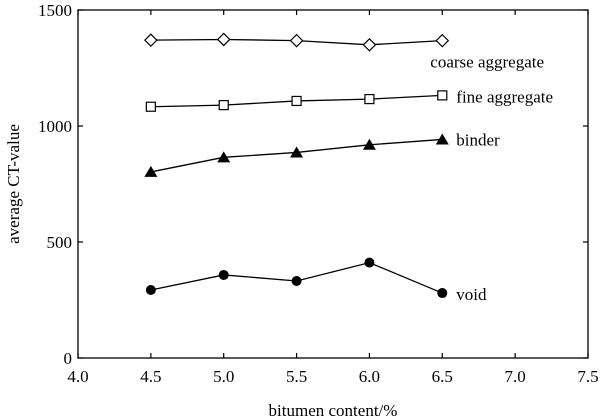 The image size is (600, 419). Describe the element at coordinates (296, 376) in the screenshot. I see `x-tick-label: 5.5` at that location.